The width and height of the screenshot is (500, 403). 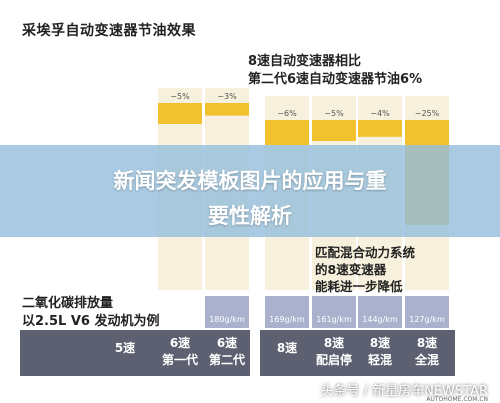 I want to click on compare-annotation-line1: 8速自动变速器相比, so click(x=305, y=61).